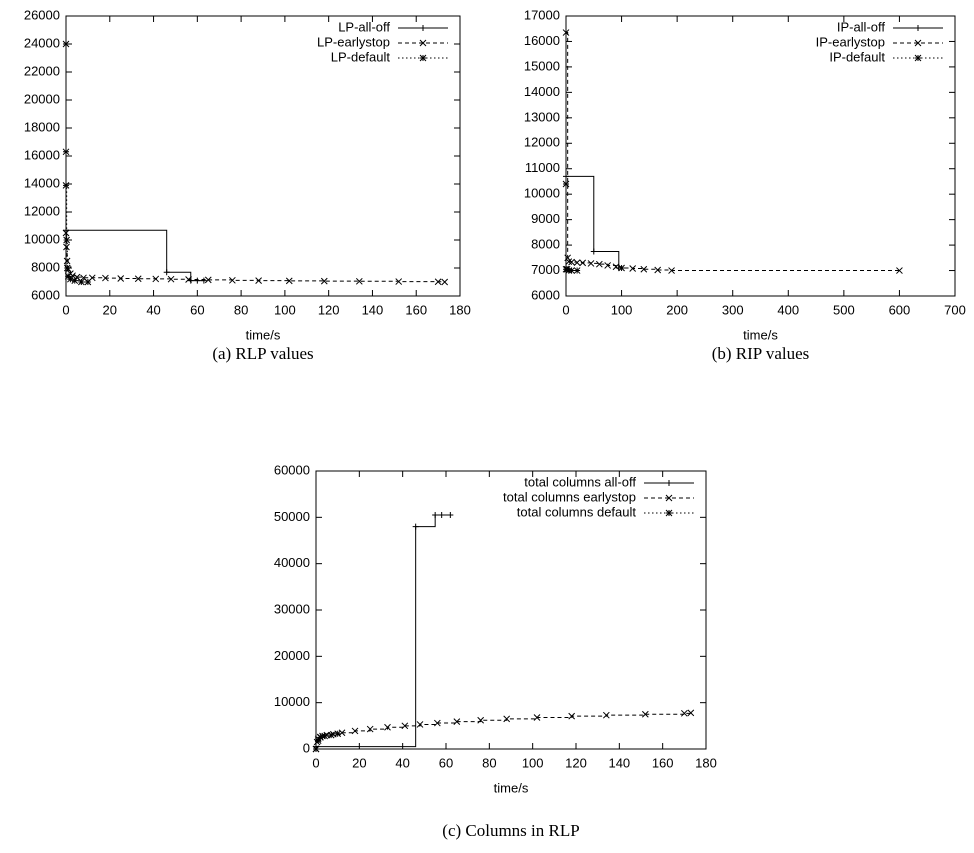 The height and width of the screenshot is (853, 974). Describe the element at coordinates (262, 353) in the screenshot. I see `caption: (a) RLP values` at that location.